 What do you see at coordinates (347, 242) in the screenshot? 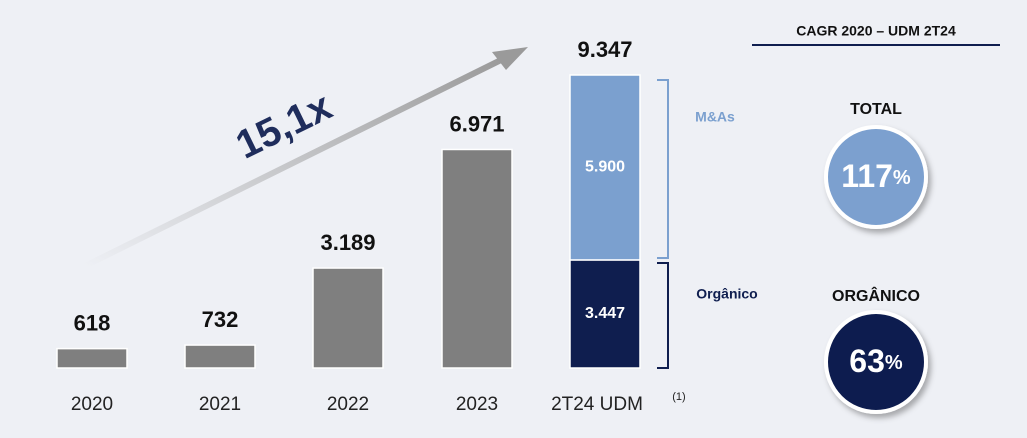
I see `total-label: 3.189` at bounding box center [347, 242].